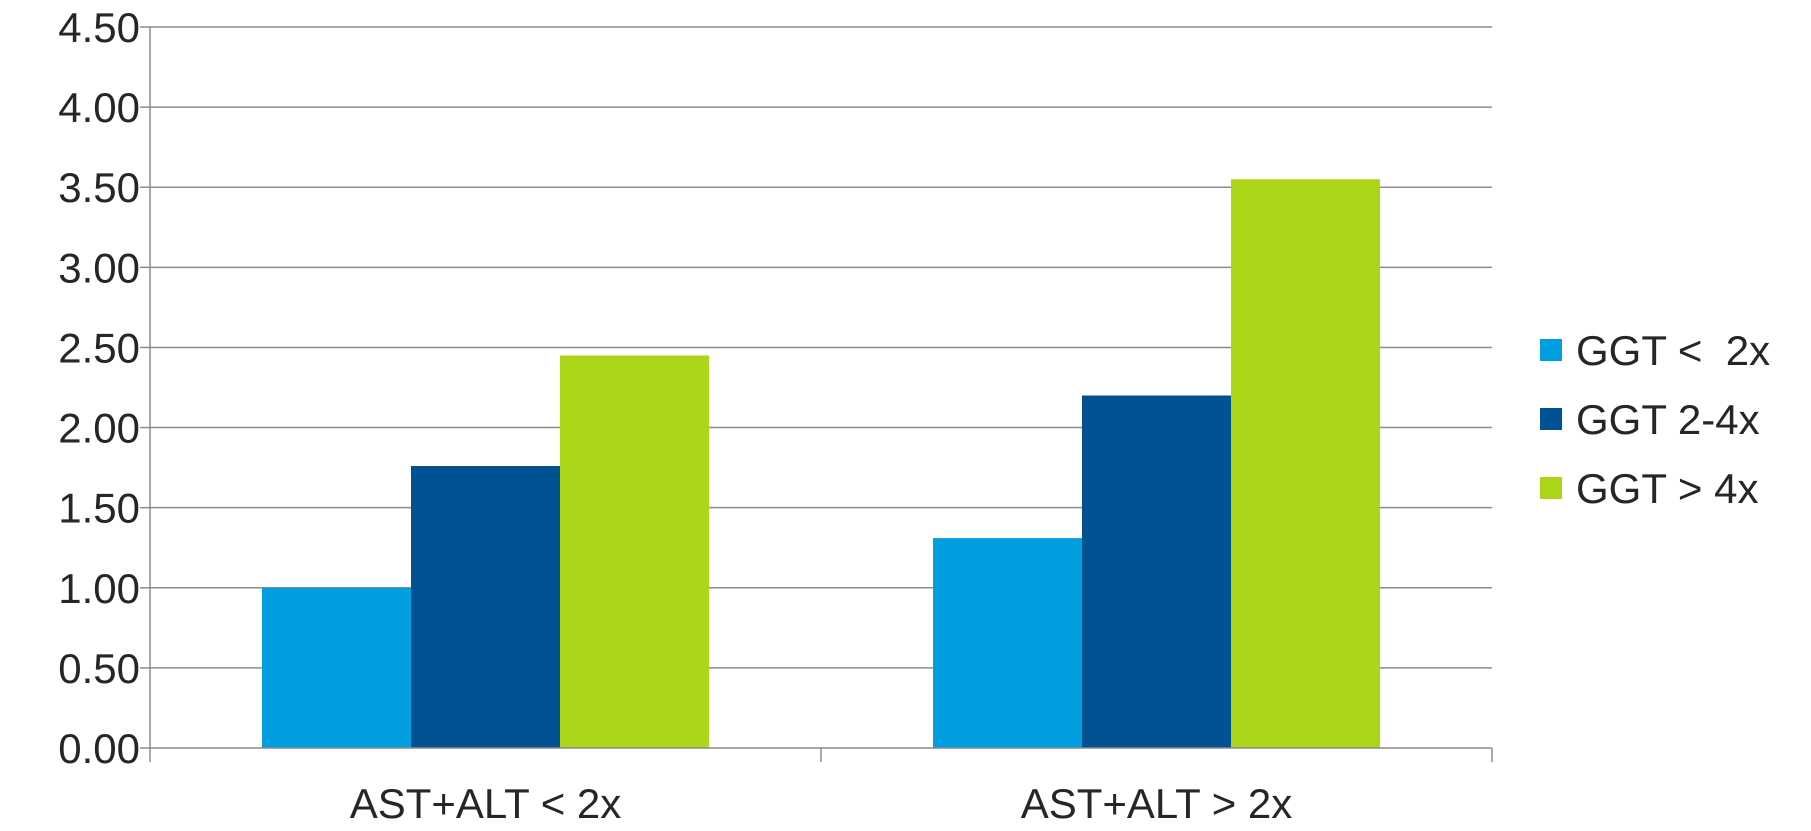  I want to click on y-tick-label: 4.00, so click(99, 107).